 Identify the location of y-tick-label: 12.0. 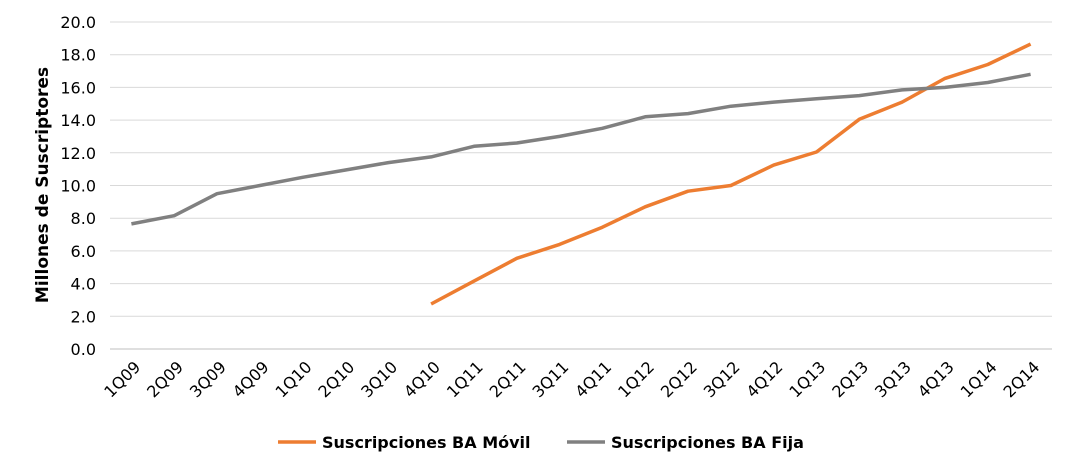
(78, 153).